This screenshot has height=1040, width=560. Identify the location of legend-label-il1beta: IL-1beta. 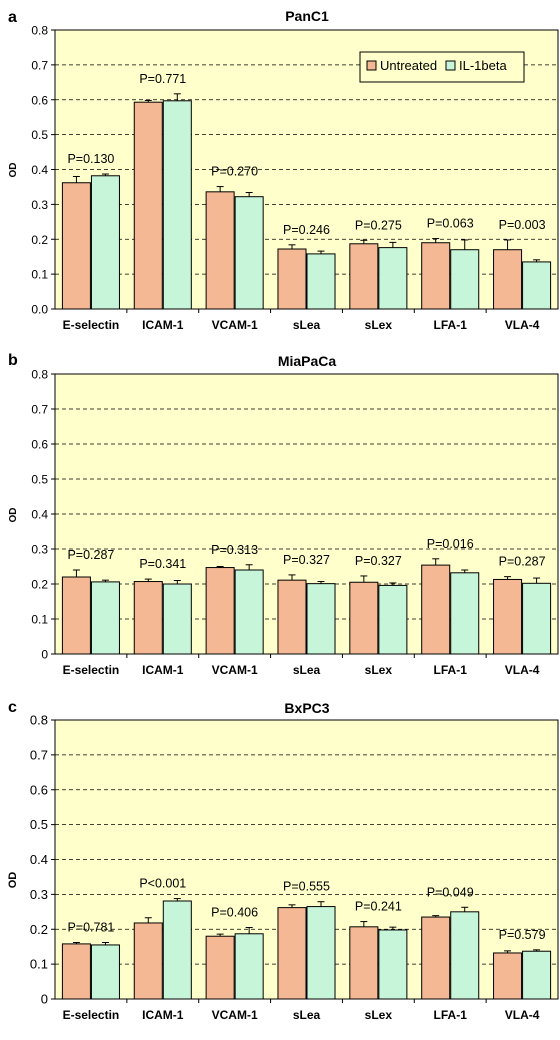
(483, 65).